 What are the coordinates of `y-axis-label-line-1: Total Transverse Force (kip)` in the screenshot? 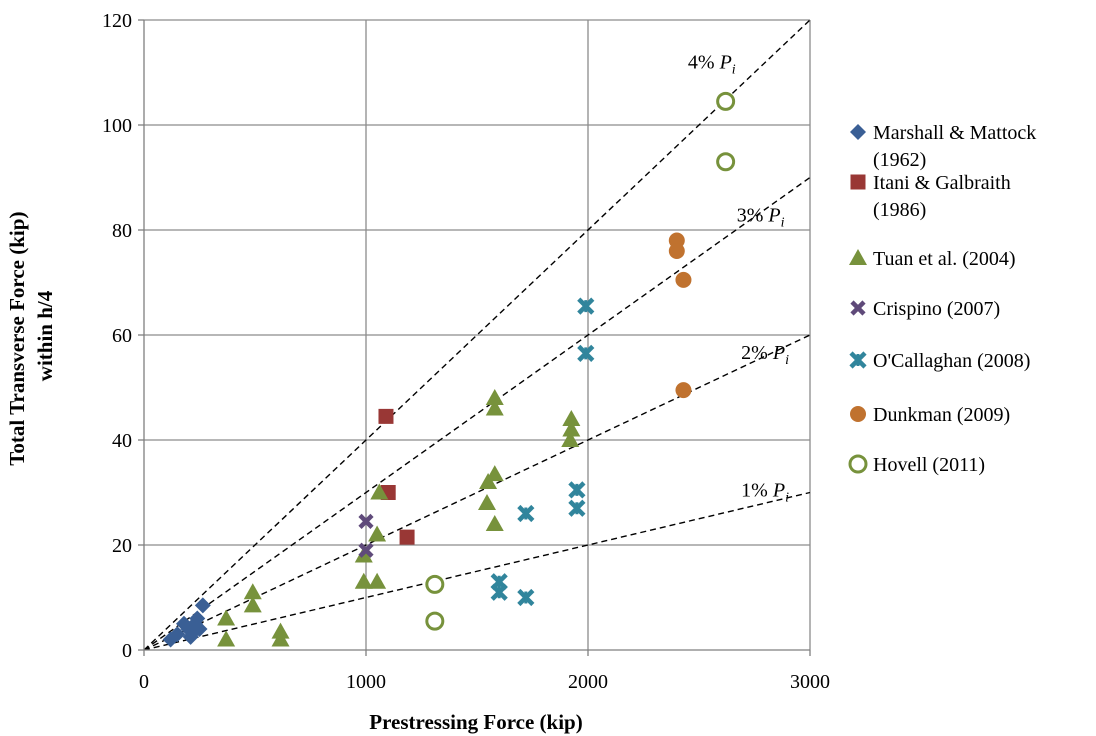 It's located at (17, 339).